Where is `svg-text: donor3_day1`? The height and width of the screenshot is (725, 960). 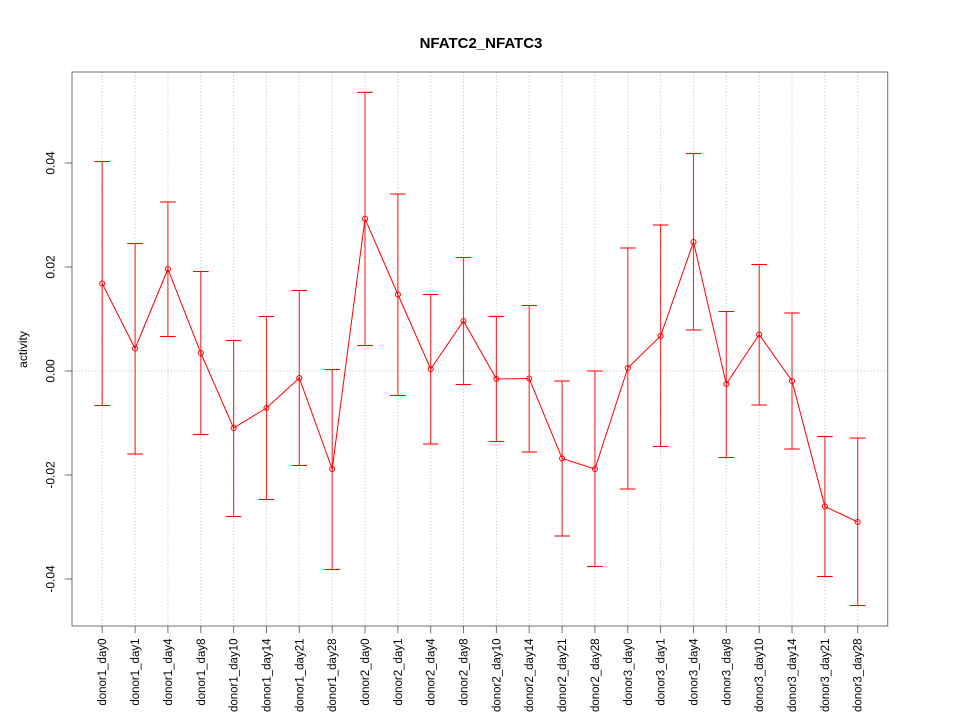 svg-text: donor3_day1 is located at coordinates (662, 672).